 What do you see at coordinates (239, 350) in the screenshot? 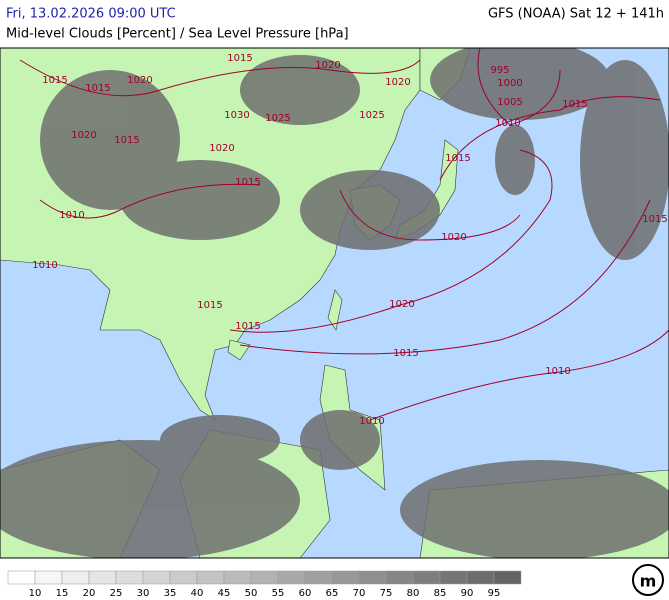
I see `hainan` at bounding box center [239, 350].